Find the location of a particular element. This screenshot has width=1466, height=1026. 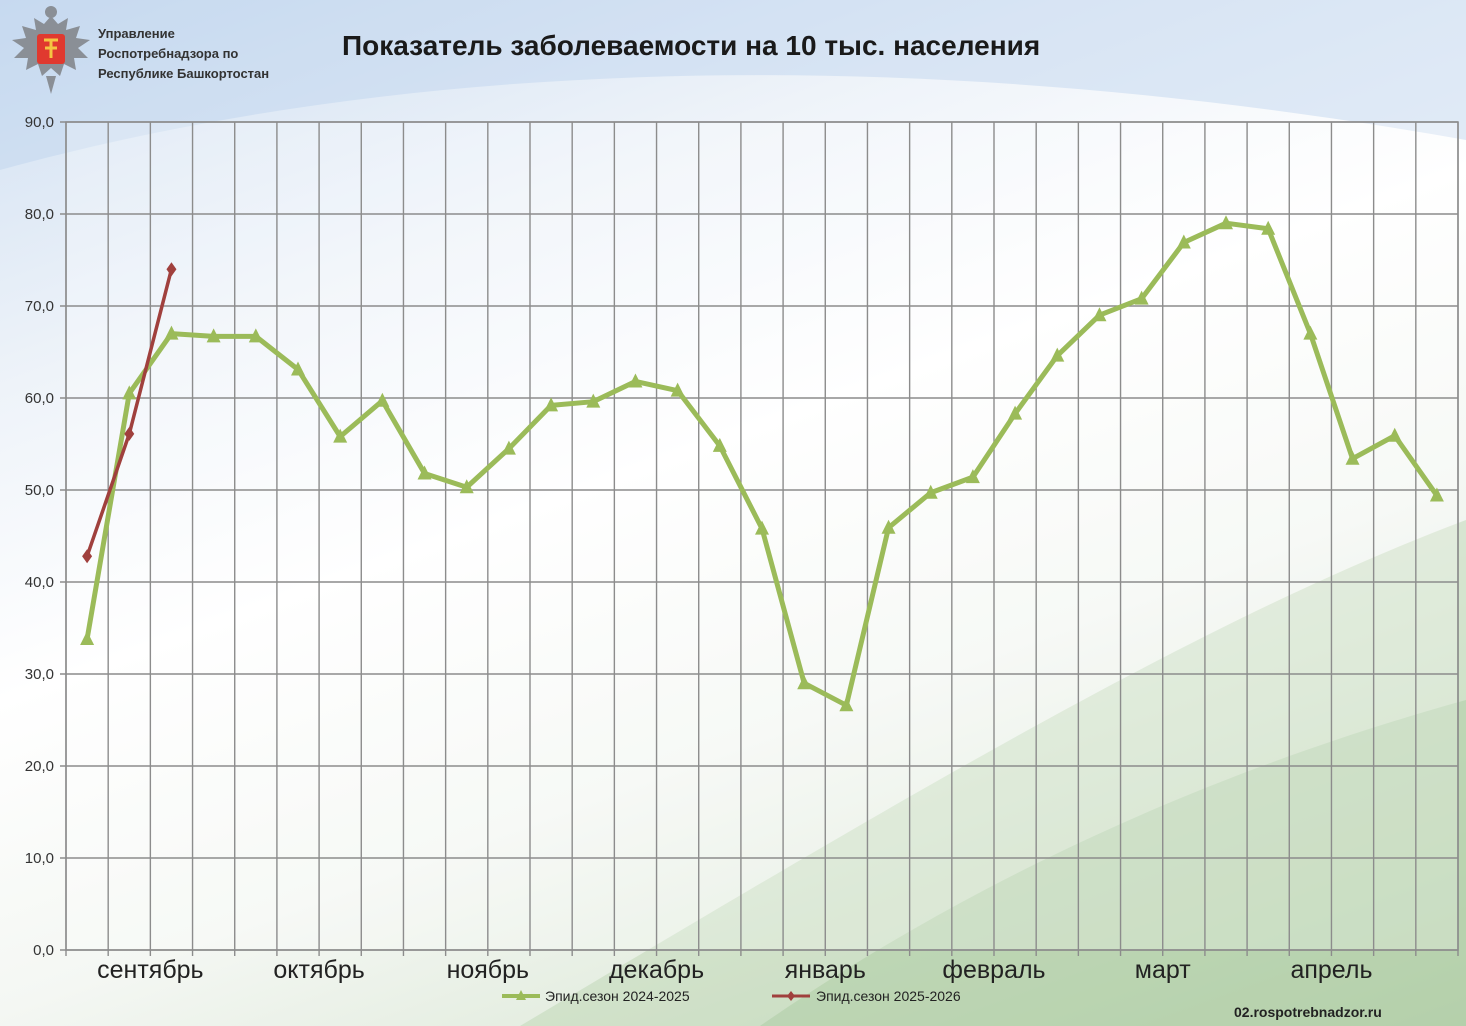

legend-label: Эпид.сезон 2024-2025 is located at coordinates (617, 996).